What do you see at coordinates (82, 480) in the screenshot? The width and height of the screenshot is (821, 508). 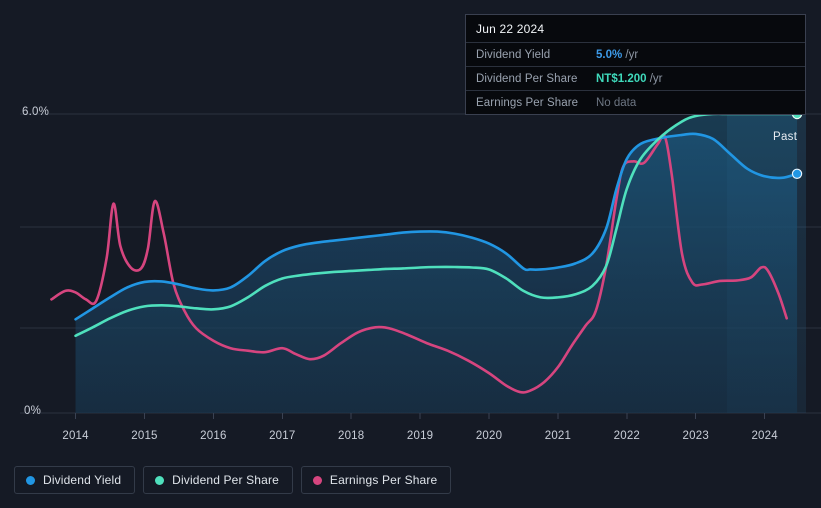 I see `legend-label: Dividend Yield` at bounding box center [82, 480].